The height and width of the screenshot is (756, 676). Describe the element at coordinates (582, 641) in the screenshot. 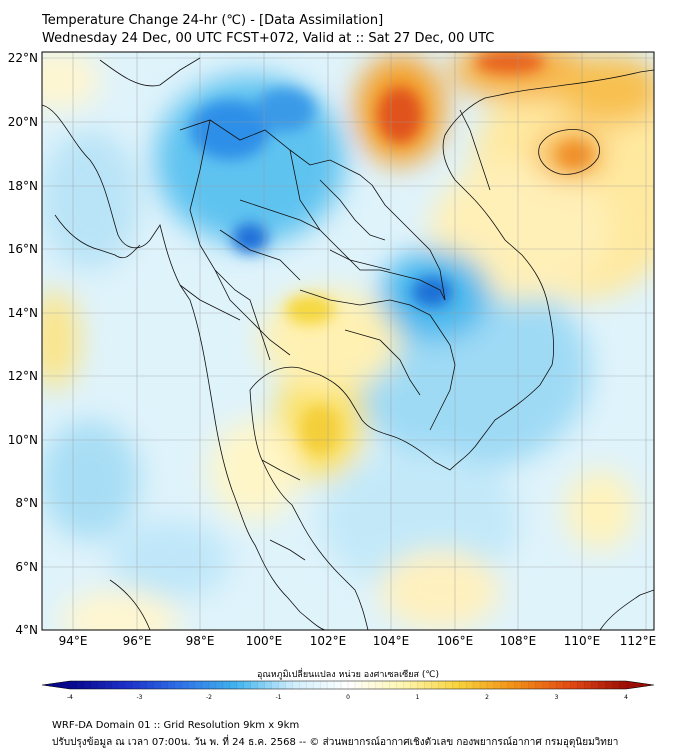

I see `lon-label: 110°E` at that location.